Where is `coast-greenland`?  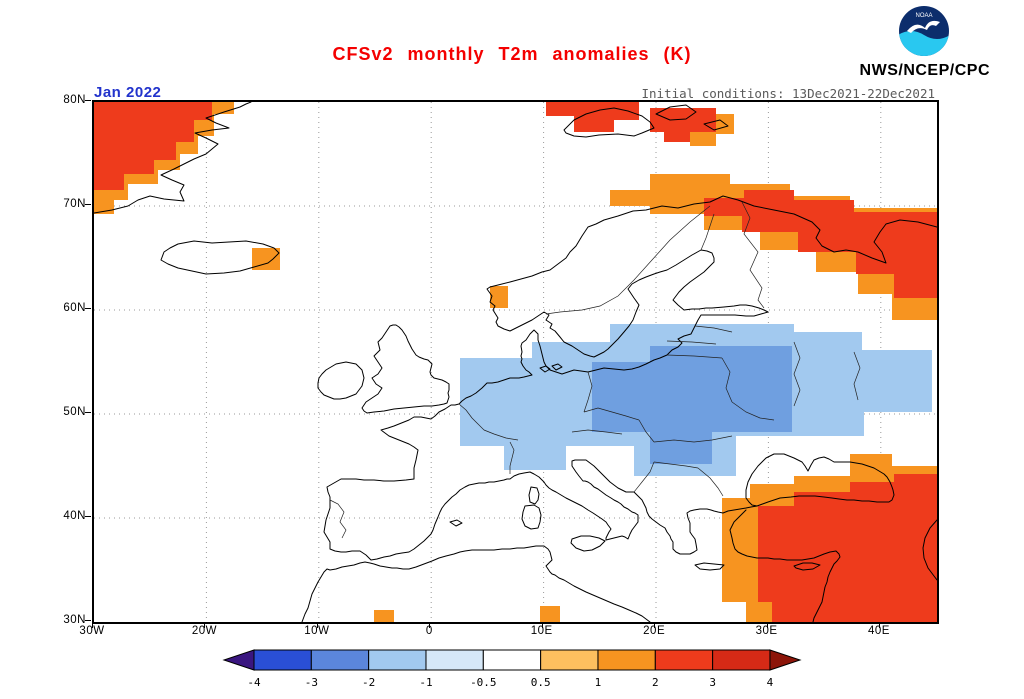 coast-greenland is located at coordinates (173, 158).